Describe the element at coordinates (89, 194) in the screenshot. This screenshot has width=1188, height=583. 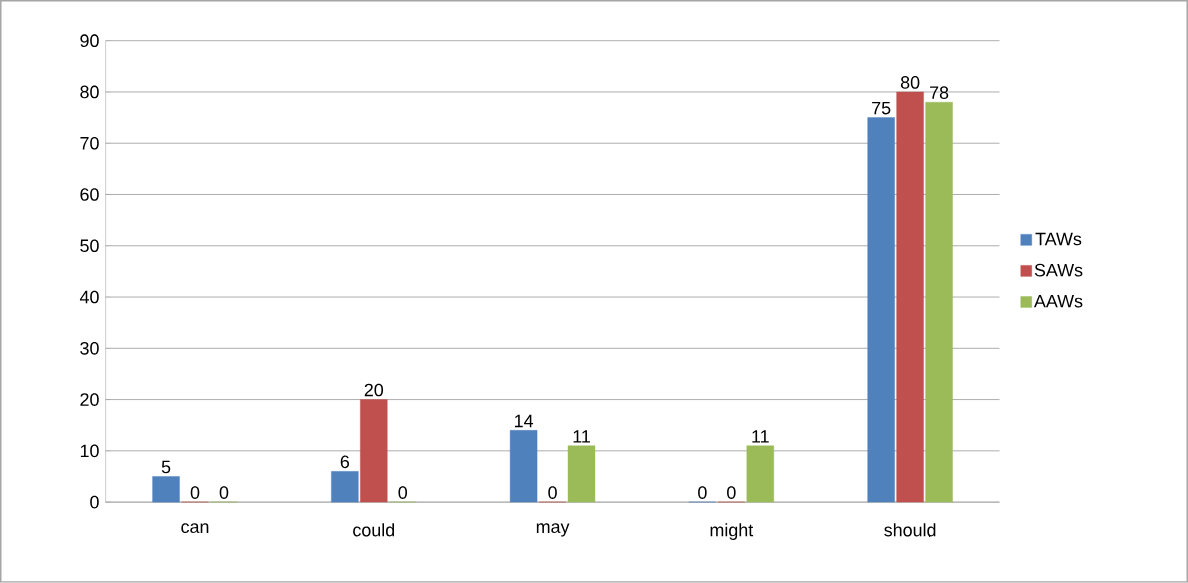
I see `y-tick-label: 60` at that location.